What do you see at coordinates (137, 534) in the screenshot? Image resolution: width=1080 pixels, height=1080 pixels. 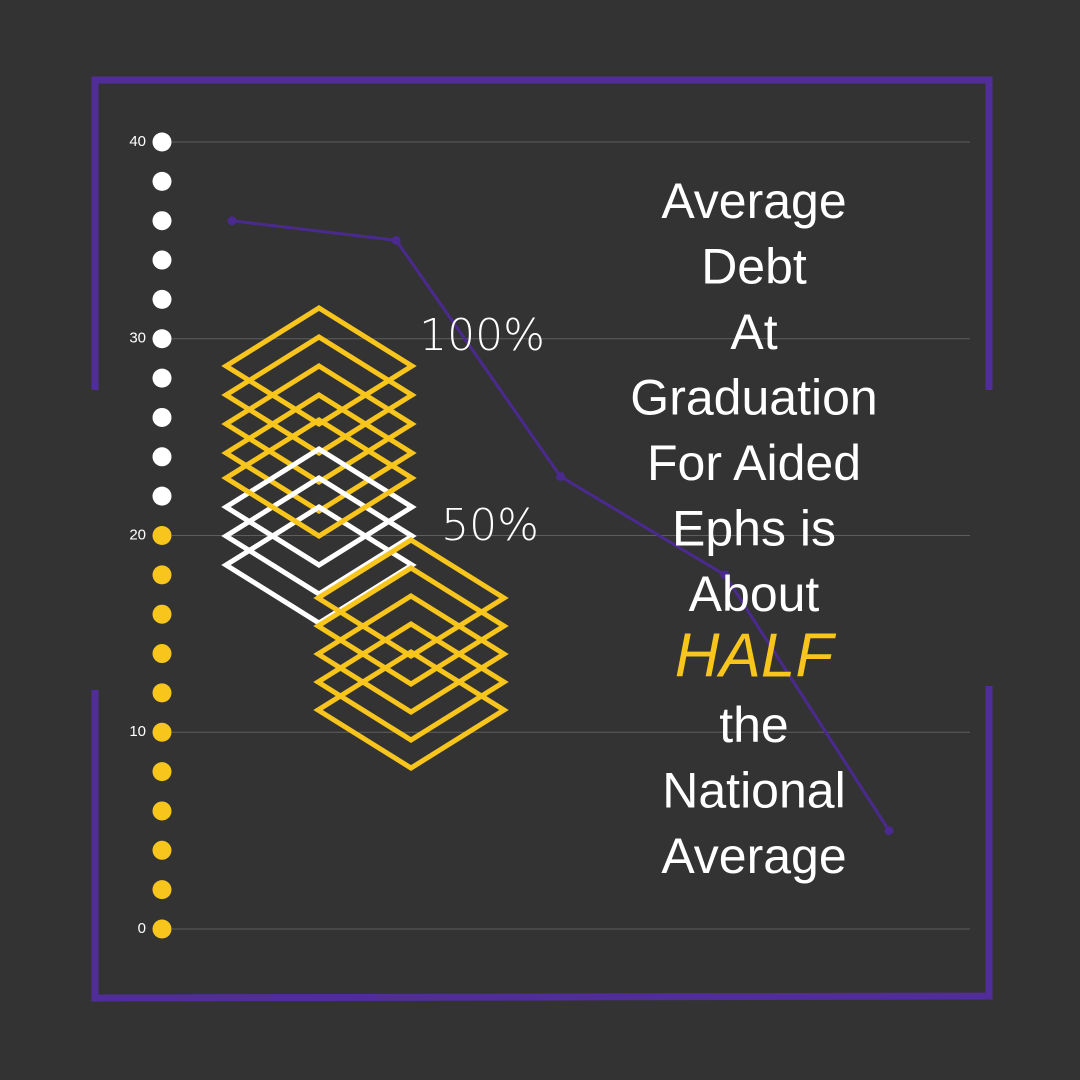 I see `y-tick-label: 20` at bounding box center [137, 534].